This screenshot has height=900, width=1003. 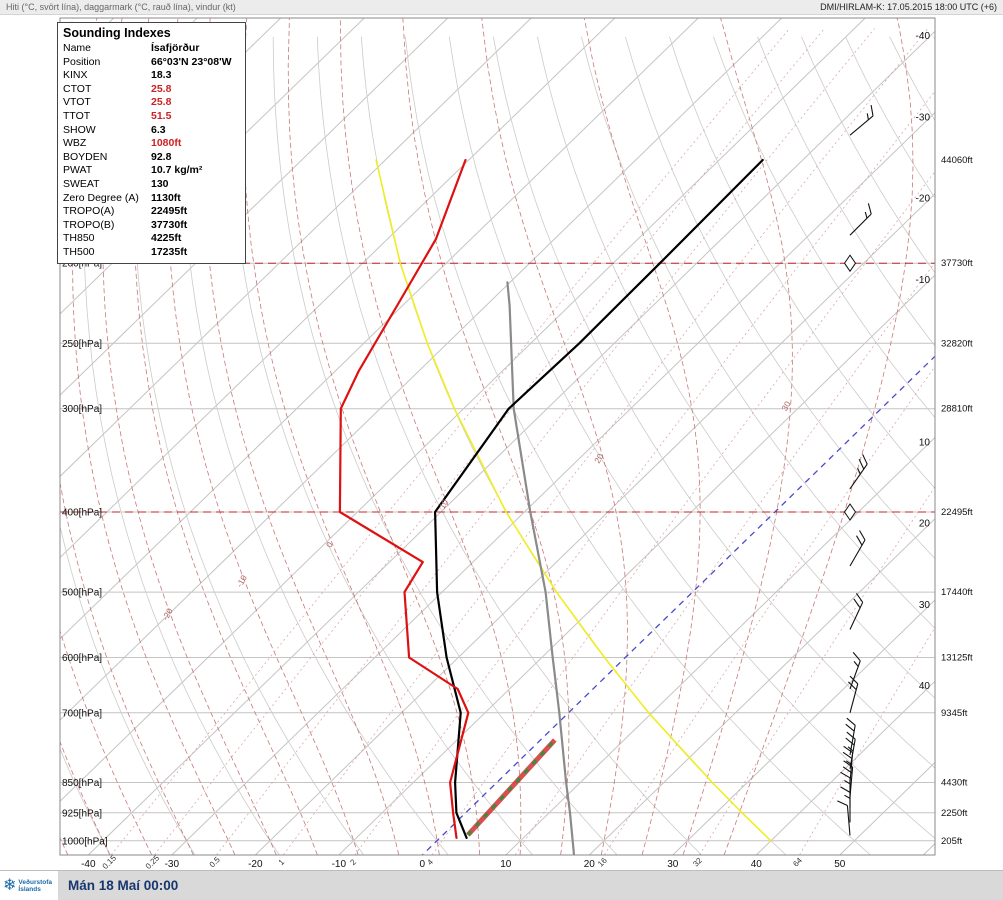 What do you see at coordinates (757, 864) in the screenshot?
I see `temp-axis-label: 40` at bounding box center [757, 864].